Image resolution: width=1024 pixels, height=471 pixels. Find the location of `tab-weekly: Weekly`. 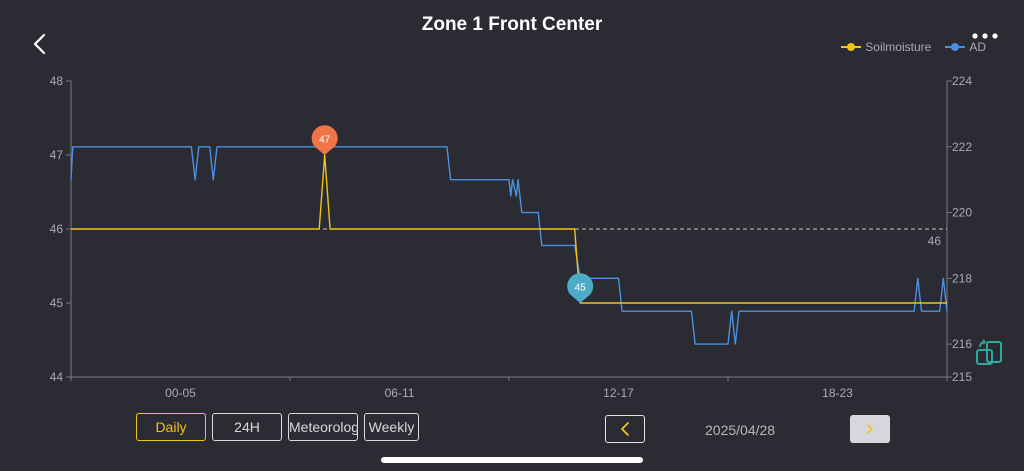

tab-weekly: Weekly is located at coordinates (391, 427).